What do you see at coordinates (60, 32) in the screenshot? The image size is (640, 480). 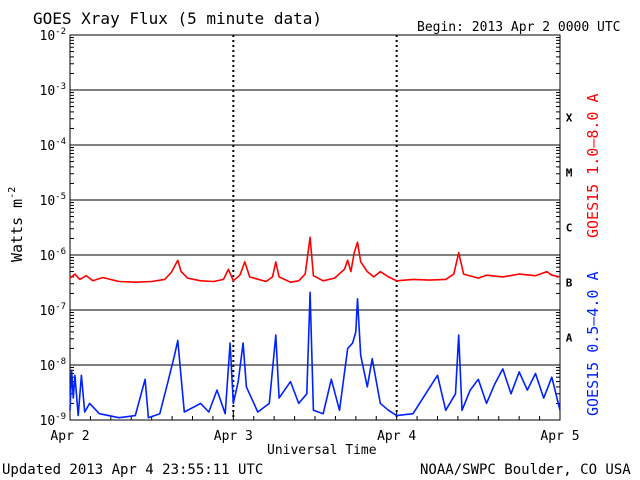 I see `y-tick-exponent: -2` at bounding box center [60, 32].